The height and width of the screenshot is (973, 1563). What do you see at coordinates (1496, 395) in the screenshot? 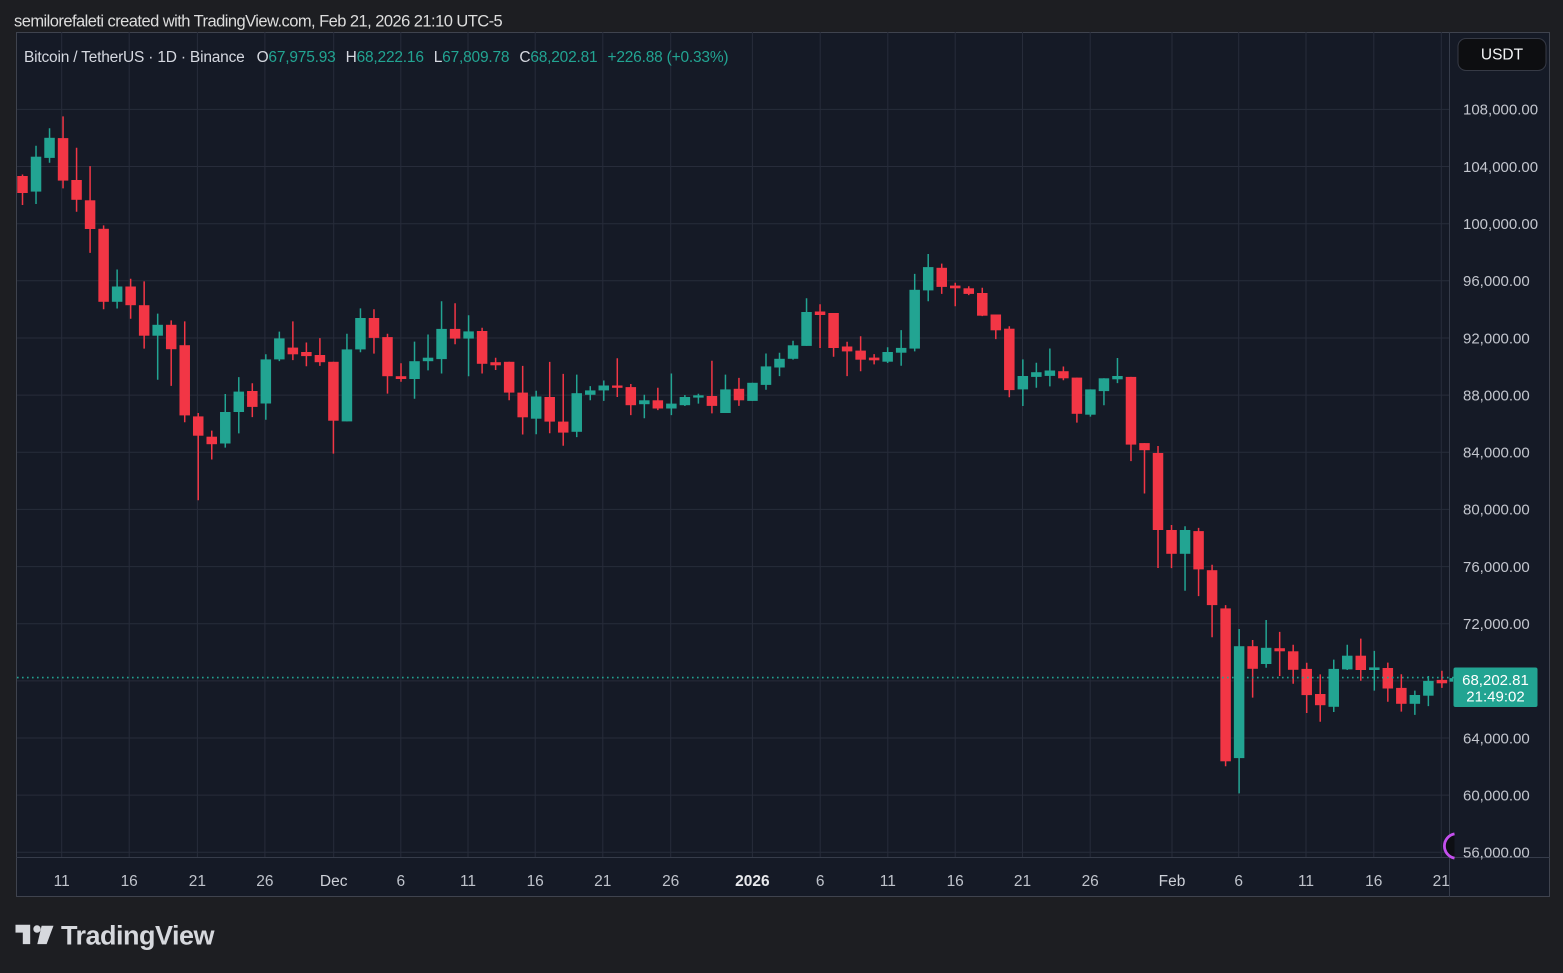
I see `svg-text: 88,000.00` at bounding box center [1496, 395].